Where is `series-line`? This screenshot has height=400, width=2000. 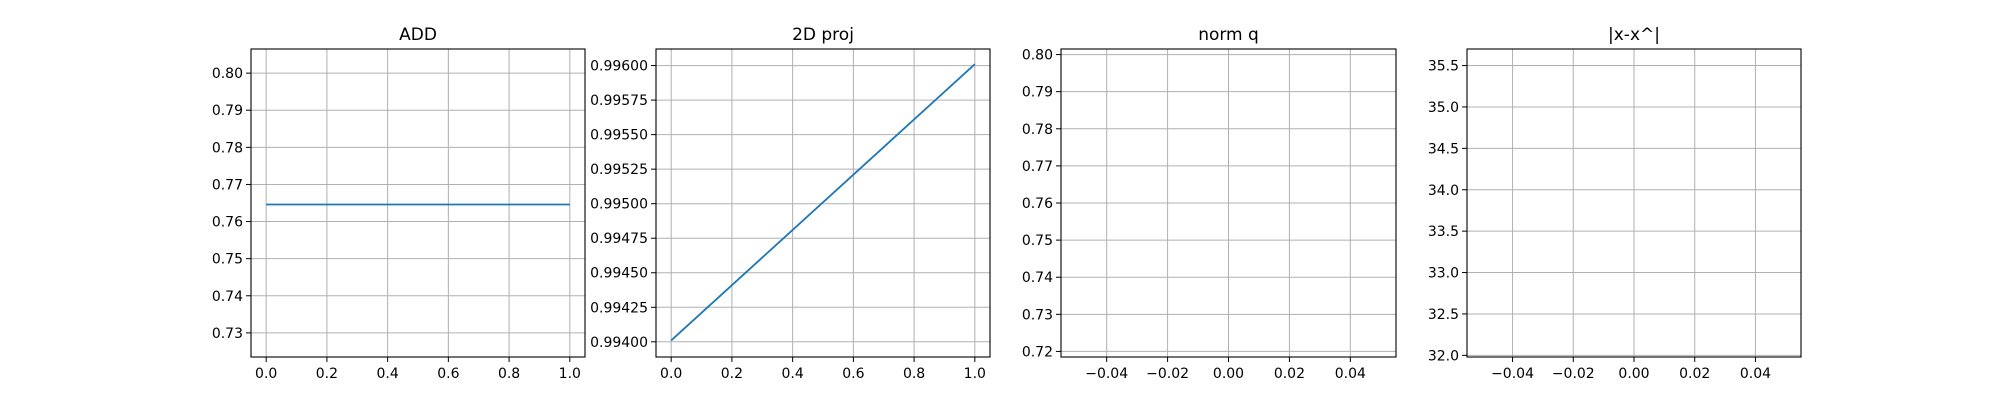
series-line is located at coordinates (823, 202).